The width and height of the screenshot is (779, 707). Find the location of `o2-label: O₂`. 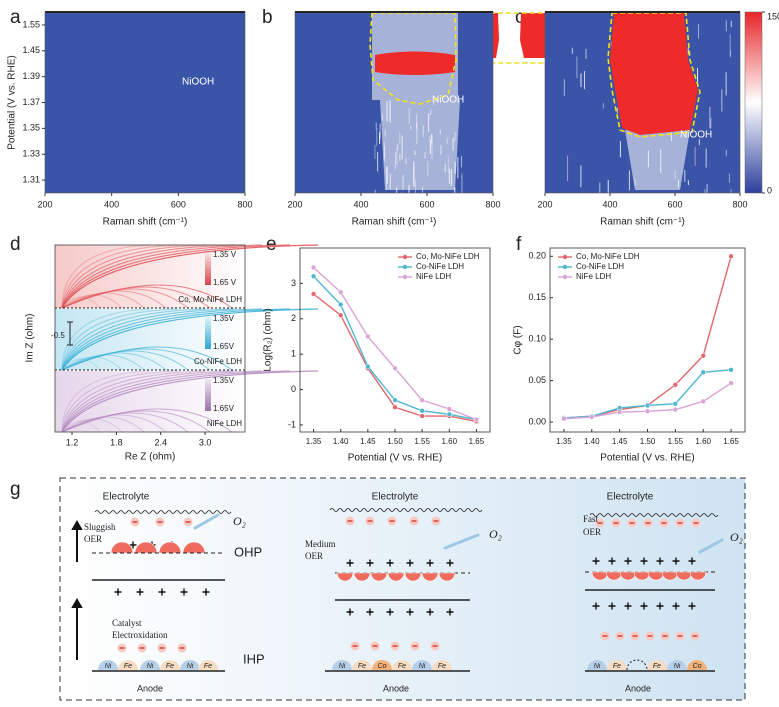

o2-label: O₂ is located at coordinates (736, 537).